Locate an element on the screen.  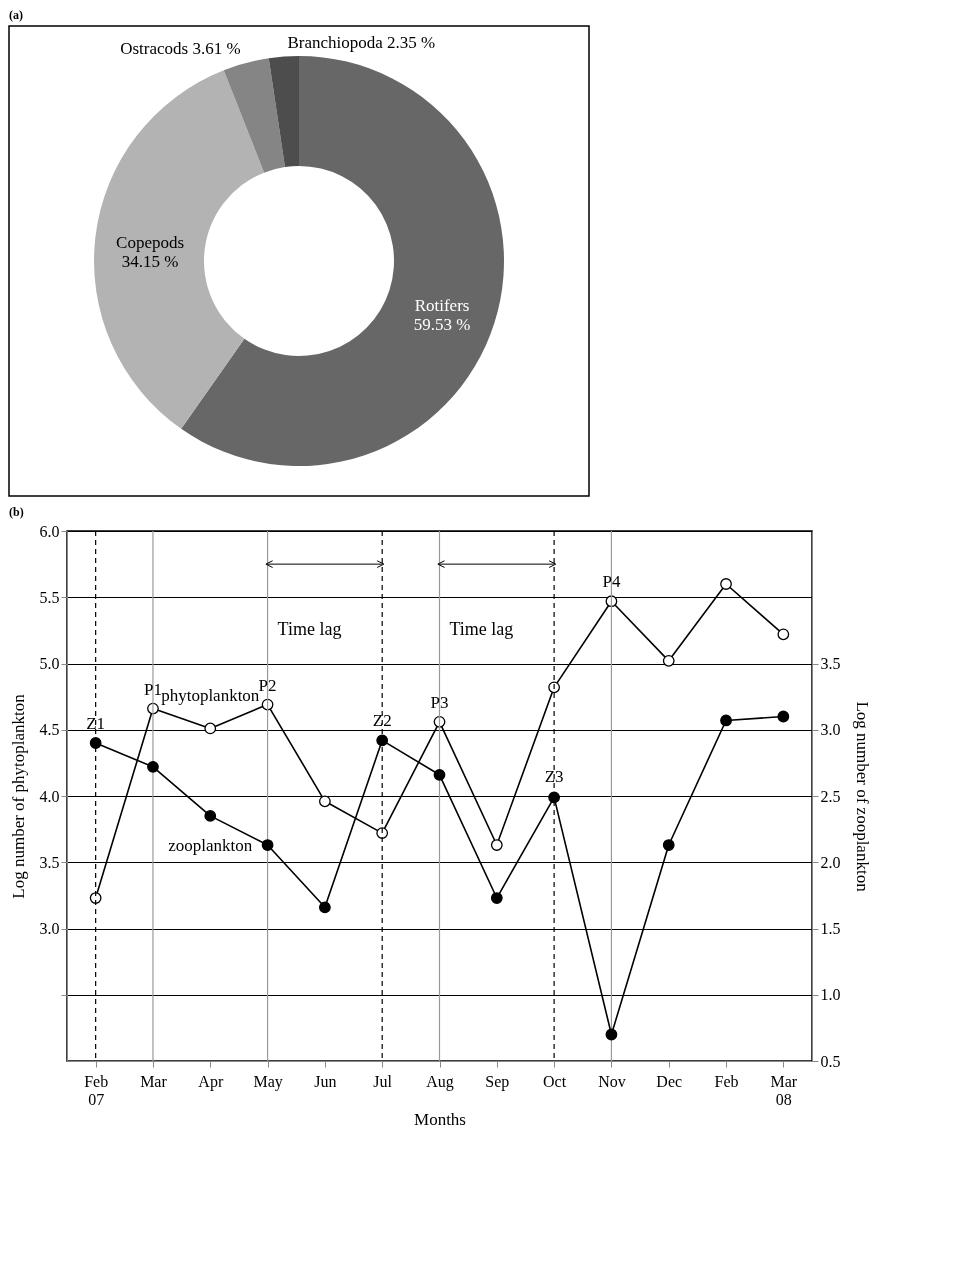
annotation: Z2 is located at coordinates (382, 721).